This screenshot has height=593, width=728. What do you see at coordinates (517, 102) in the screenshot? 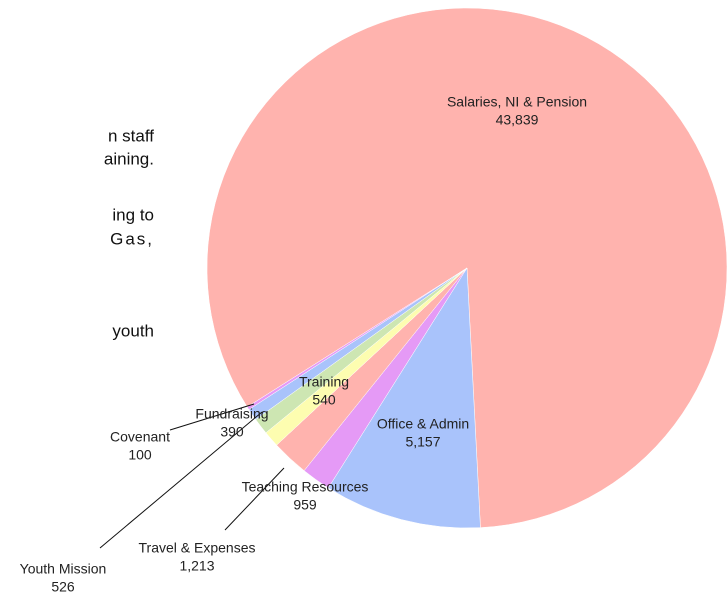
I see `slice-label: Salaries, NI & Pension` at bounding box center [517, 102].